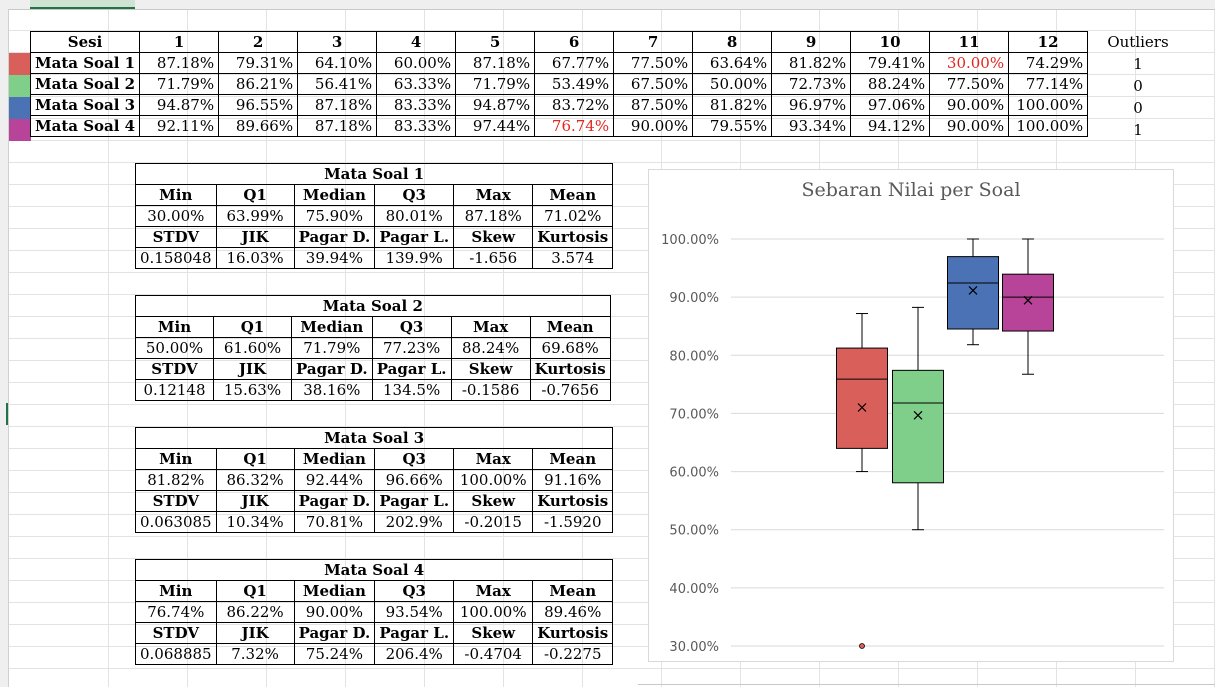  Describe the element at coordinates (411, 390) in the screenshot. I see `stats-value-row-cell: 134.5%` at that location.